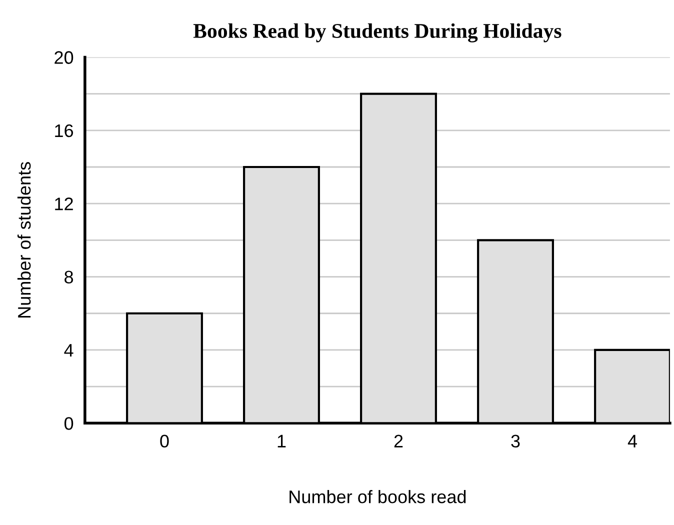 This screenshot has width=674, height=525. What do you see at coordinates (24, 240) in the screenshot?
I see `y-axis-title: Number of students` at bounding box center [24, 240].